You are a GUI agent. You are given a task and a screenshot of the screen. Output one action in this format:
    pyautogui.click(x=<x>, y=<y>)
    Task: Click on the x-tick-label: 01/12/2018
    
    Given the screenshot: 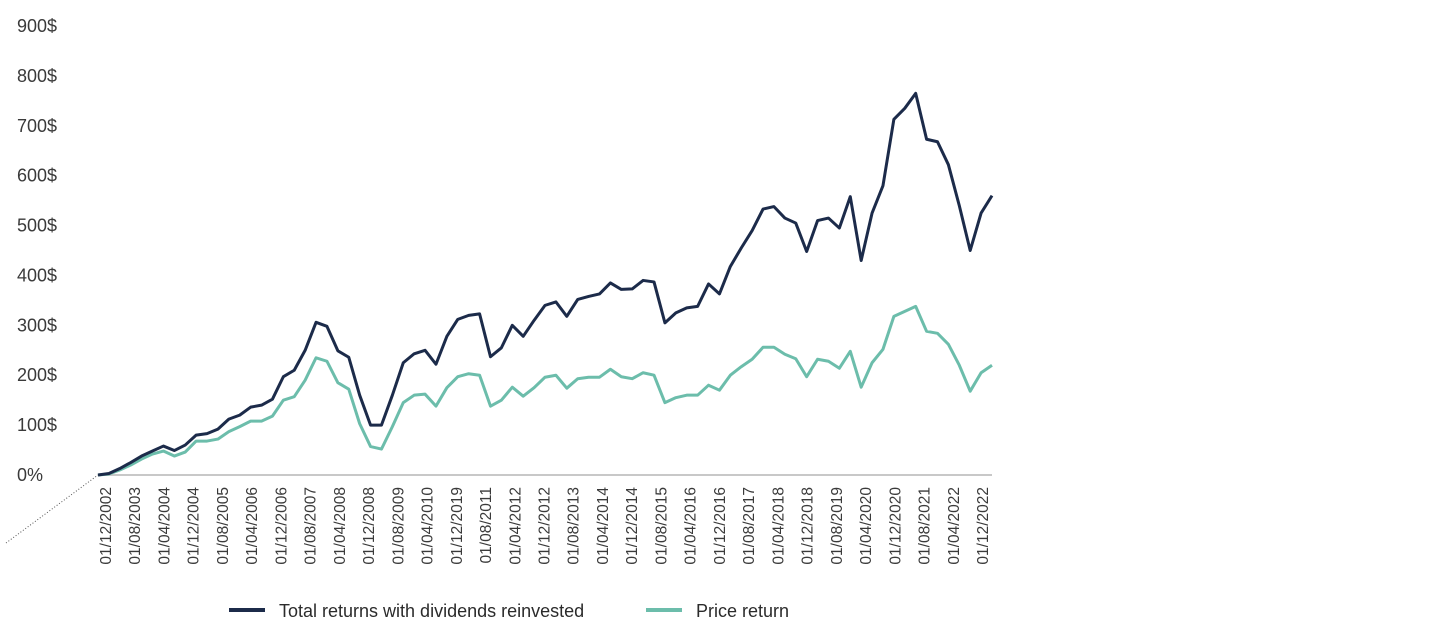 What is the action you would take?
    pyautogui.click(x=808, y=526)
    